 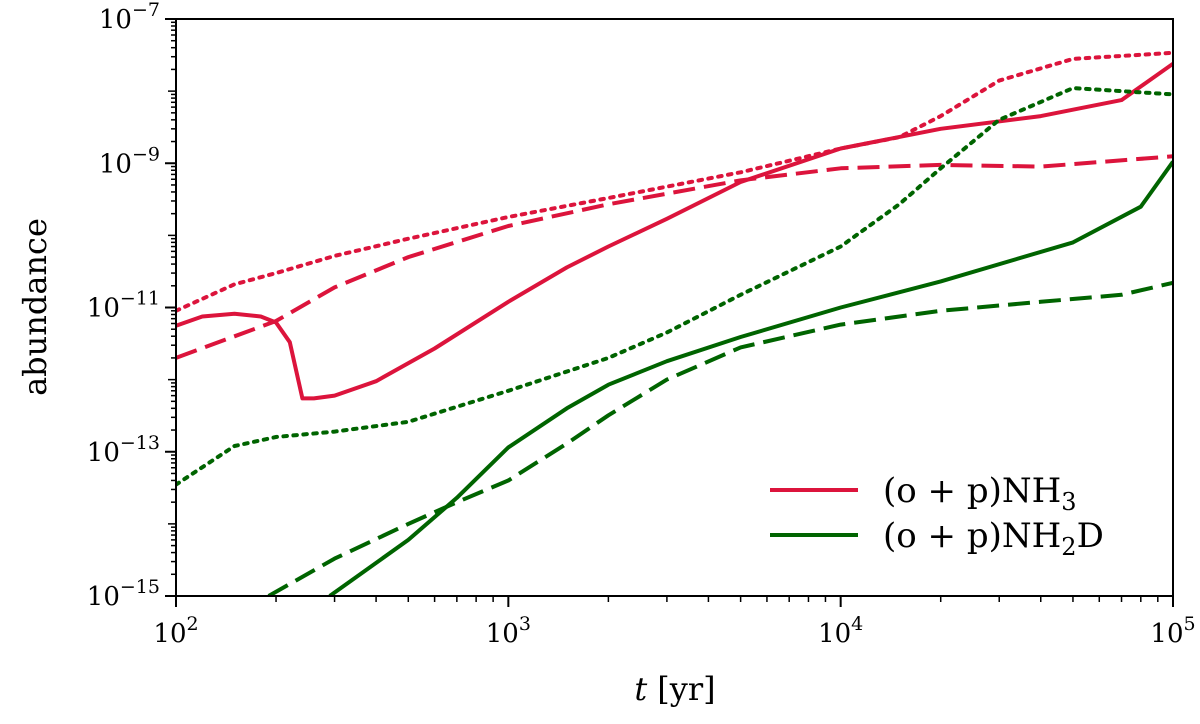 I want to click on legend-label: (o + p)NH2D, so click(x=993, y=538).